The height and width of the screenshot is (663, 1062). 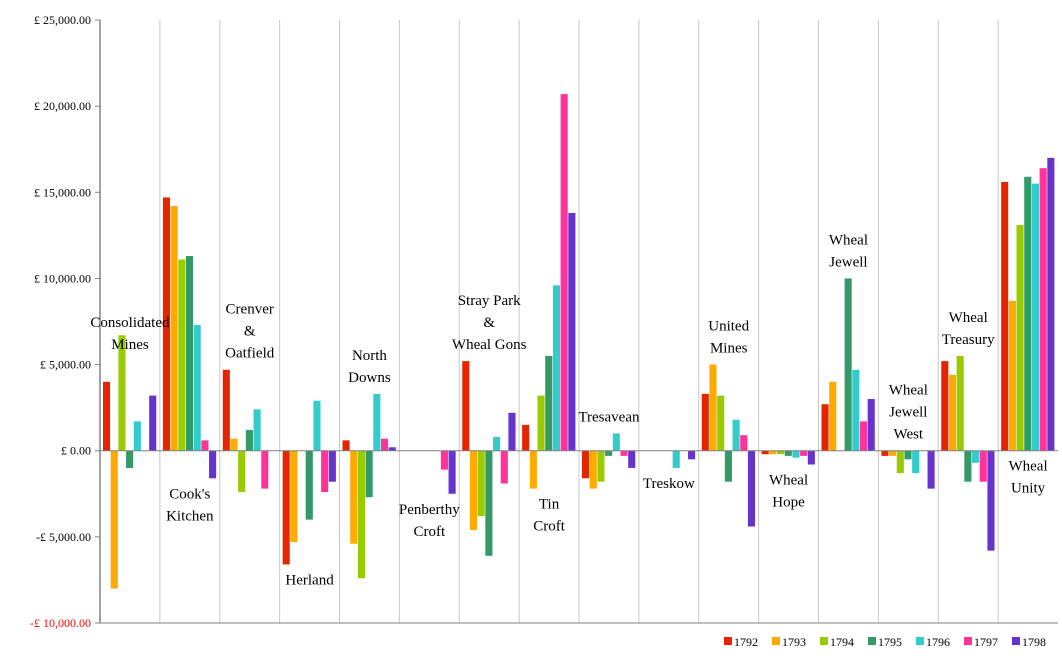 What do you see at coordinates (1027, 478) in the screenshot?
I see `category-label: Wheal Unity` at bounding box center [1027, 478].